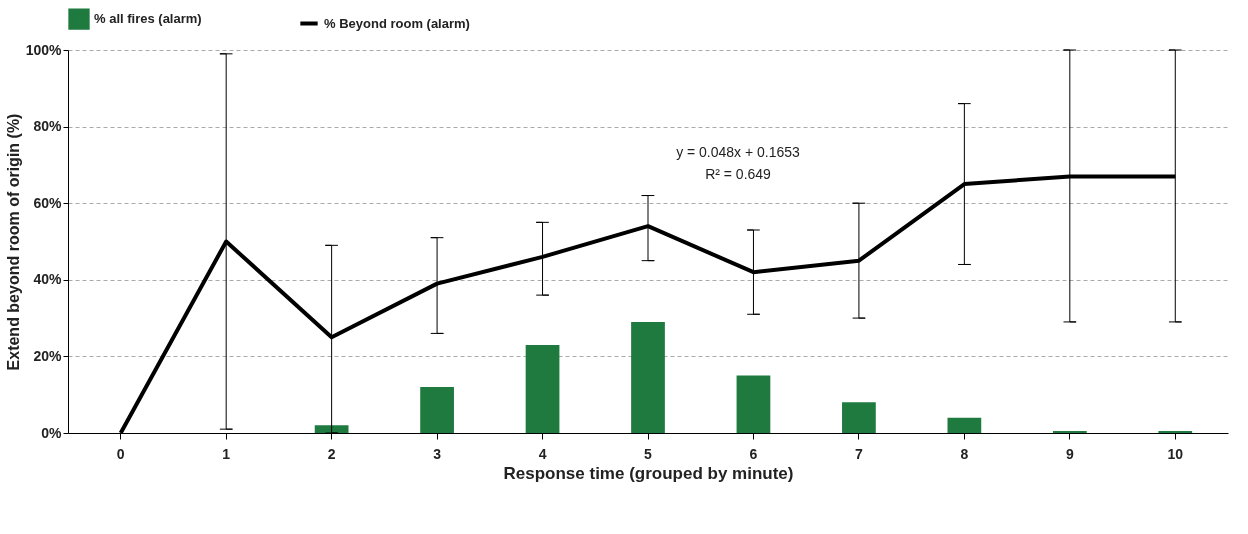 The image size is (1248, 534). I want to click on x-tick-label: 5, so click(648, 453).